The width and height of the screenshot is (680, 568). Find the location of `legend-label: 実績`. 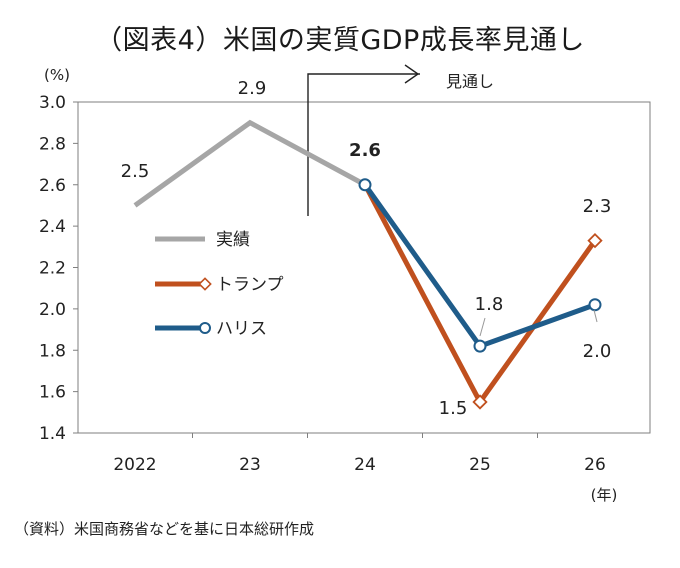

legend-label: 実績 is located at coordinates (233, 240).